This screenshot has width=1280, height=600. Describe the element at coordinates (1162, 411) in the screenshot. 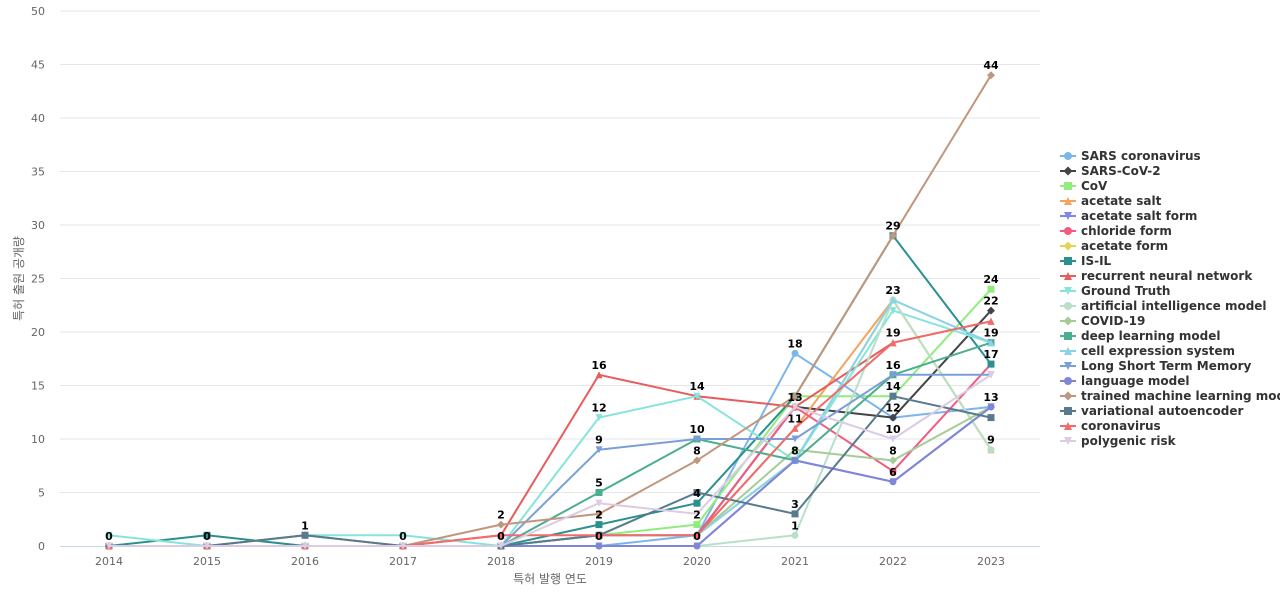

I see `legend-label: variational autoencoder` at that location.